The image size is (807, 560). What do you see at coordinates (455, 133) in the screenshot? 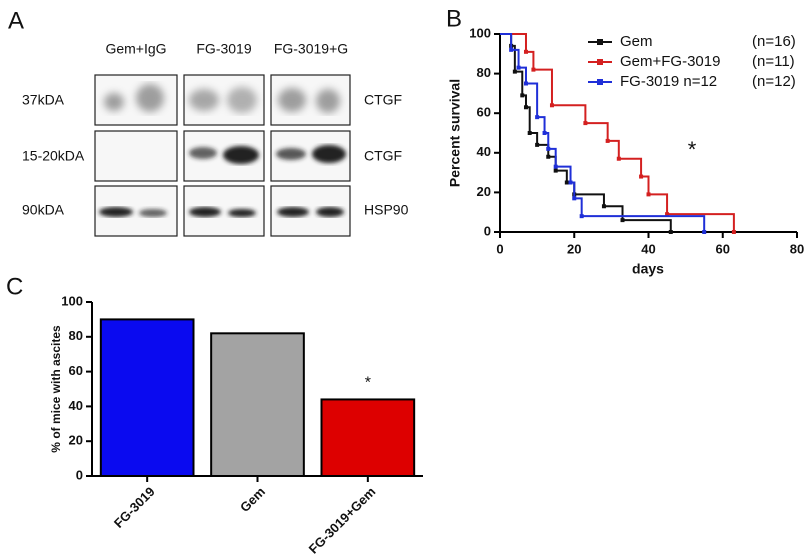
I see `y-axis-label: Percent survival` at bounding box center [455, 133].